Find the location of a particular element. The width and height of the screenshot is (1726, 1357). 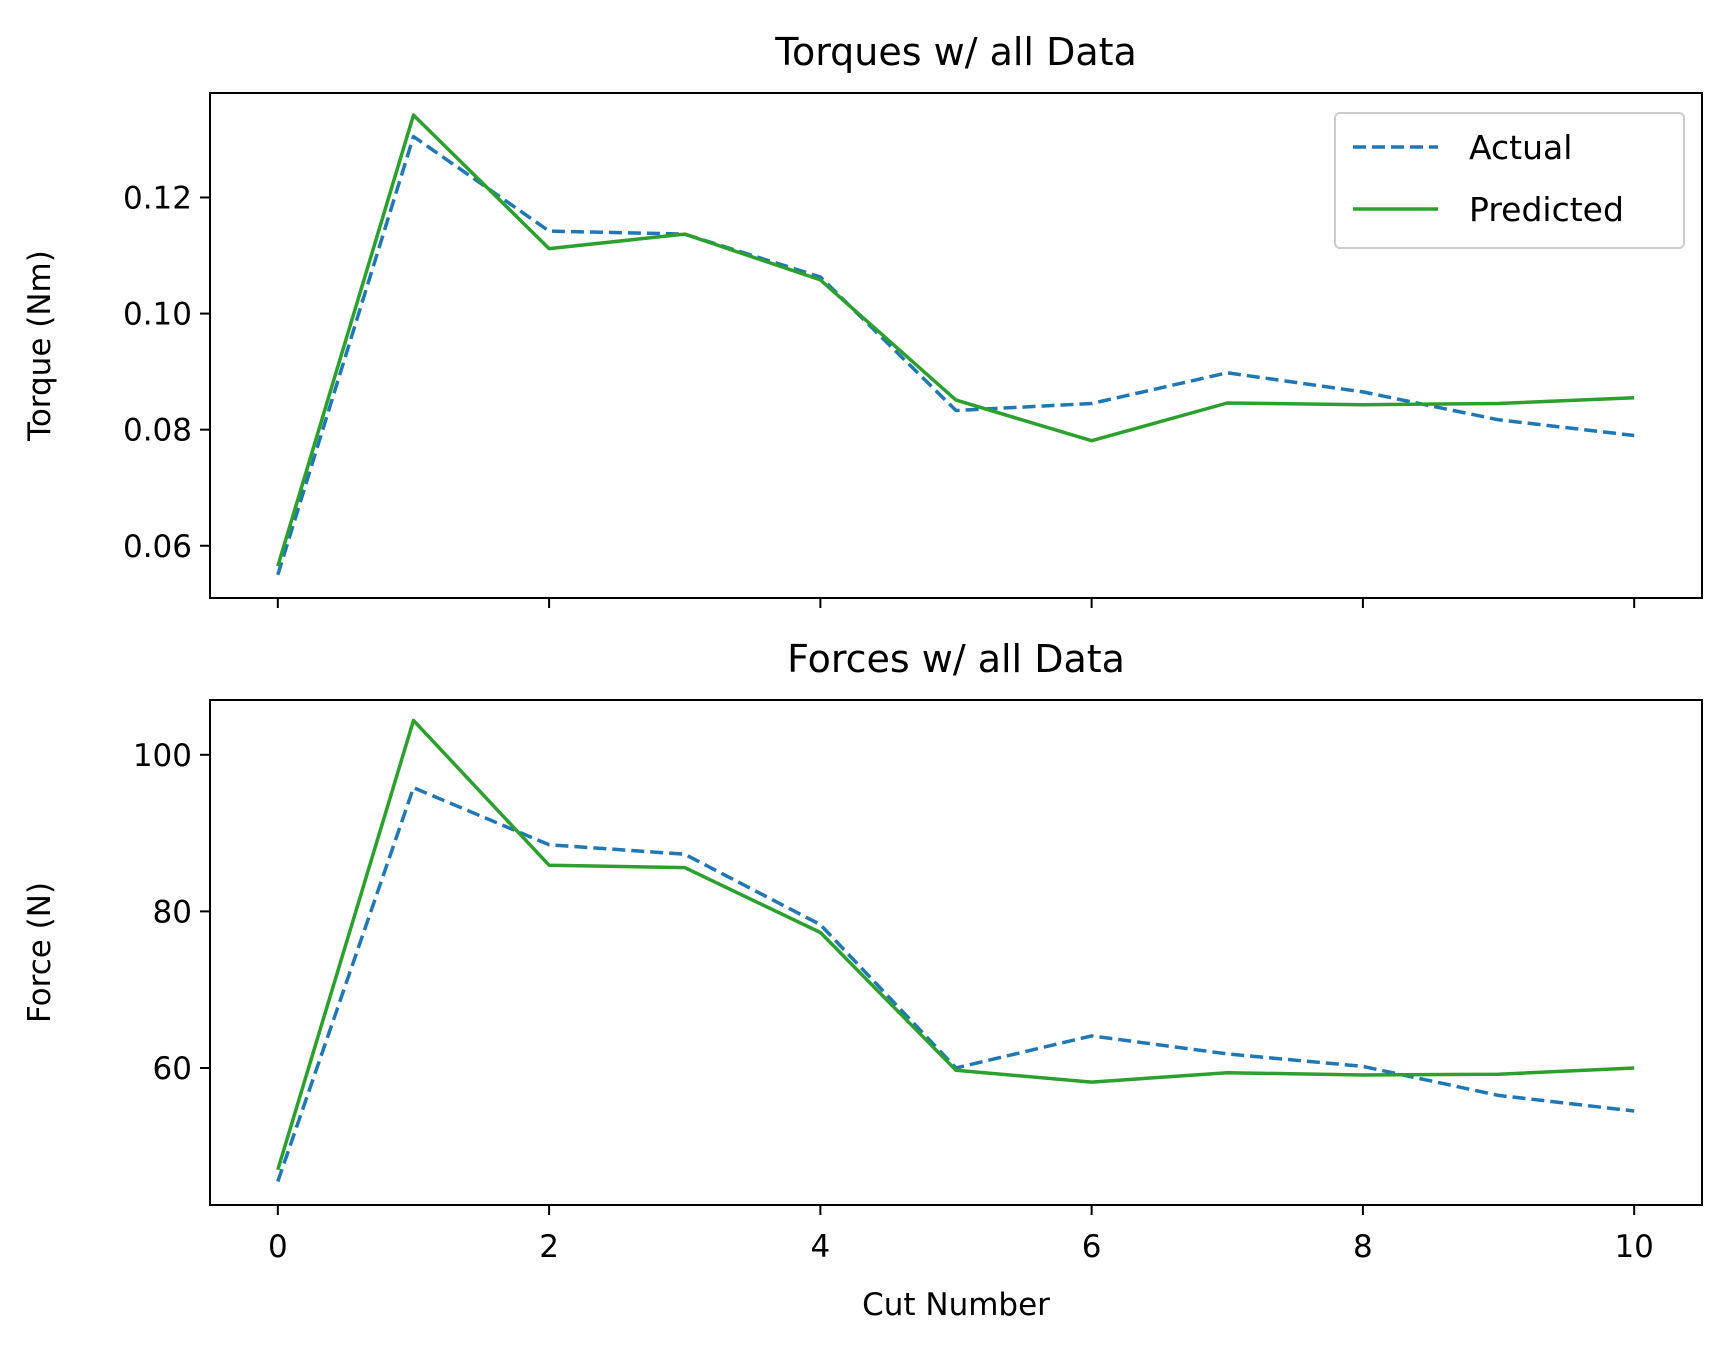

force-x-axis-label: Cut Number is located at coordinates (956, 1305).